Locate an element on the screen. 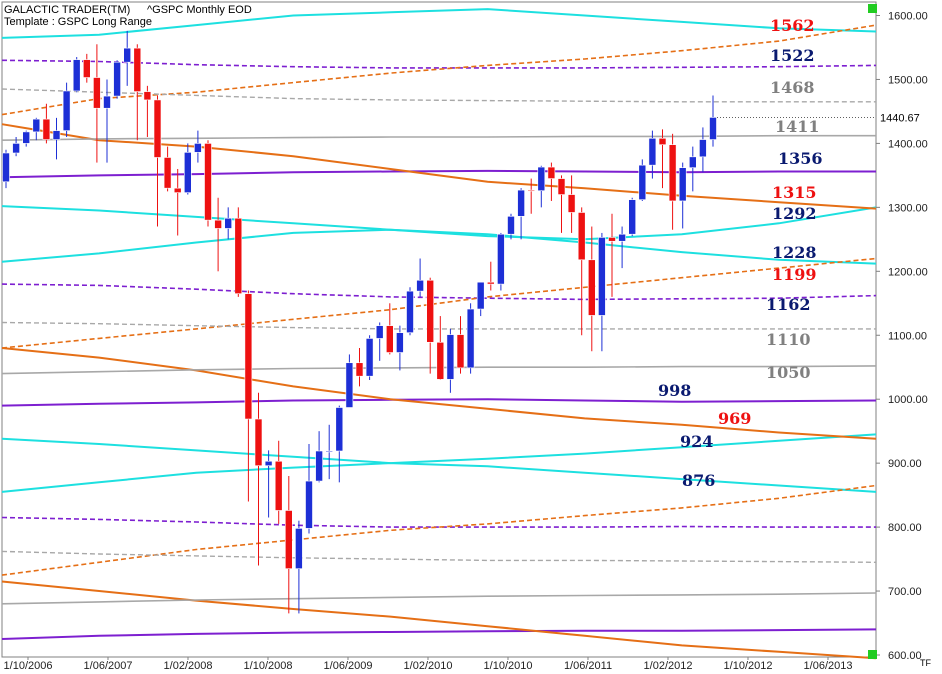  y-tick-label: 1000.00 is located at coordinates (908, 400).